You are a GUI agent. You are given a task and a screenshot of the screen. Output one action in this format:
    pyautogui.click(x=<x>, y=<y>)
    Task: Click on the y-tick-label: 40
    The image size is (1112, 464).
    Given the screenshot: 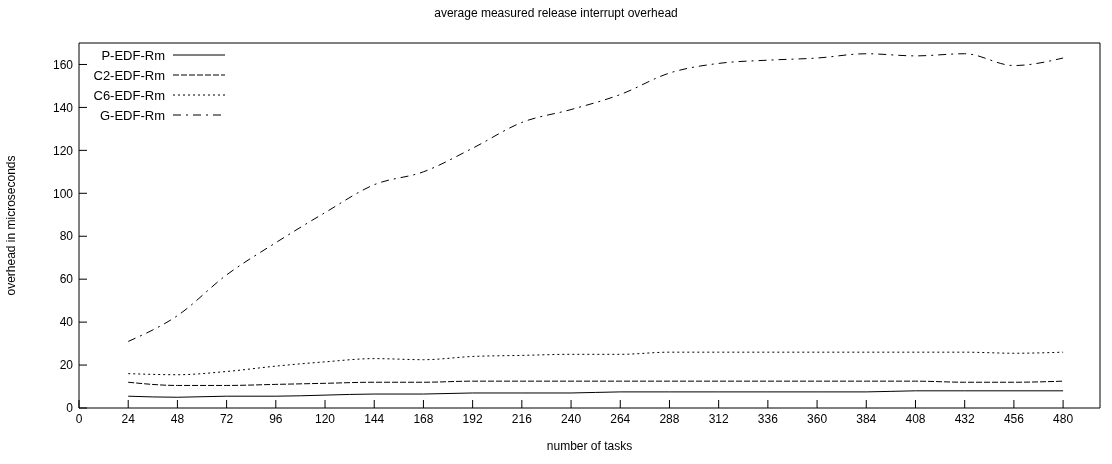 What is the action you would take?
    pyautogui.click(x=66, y=322)
    